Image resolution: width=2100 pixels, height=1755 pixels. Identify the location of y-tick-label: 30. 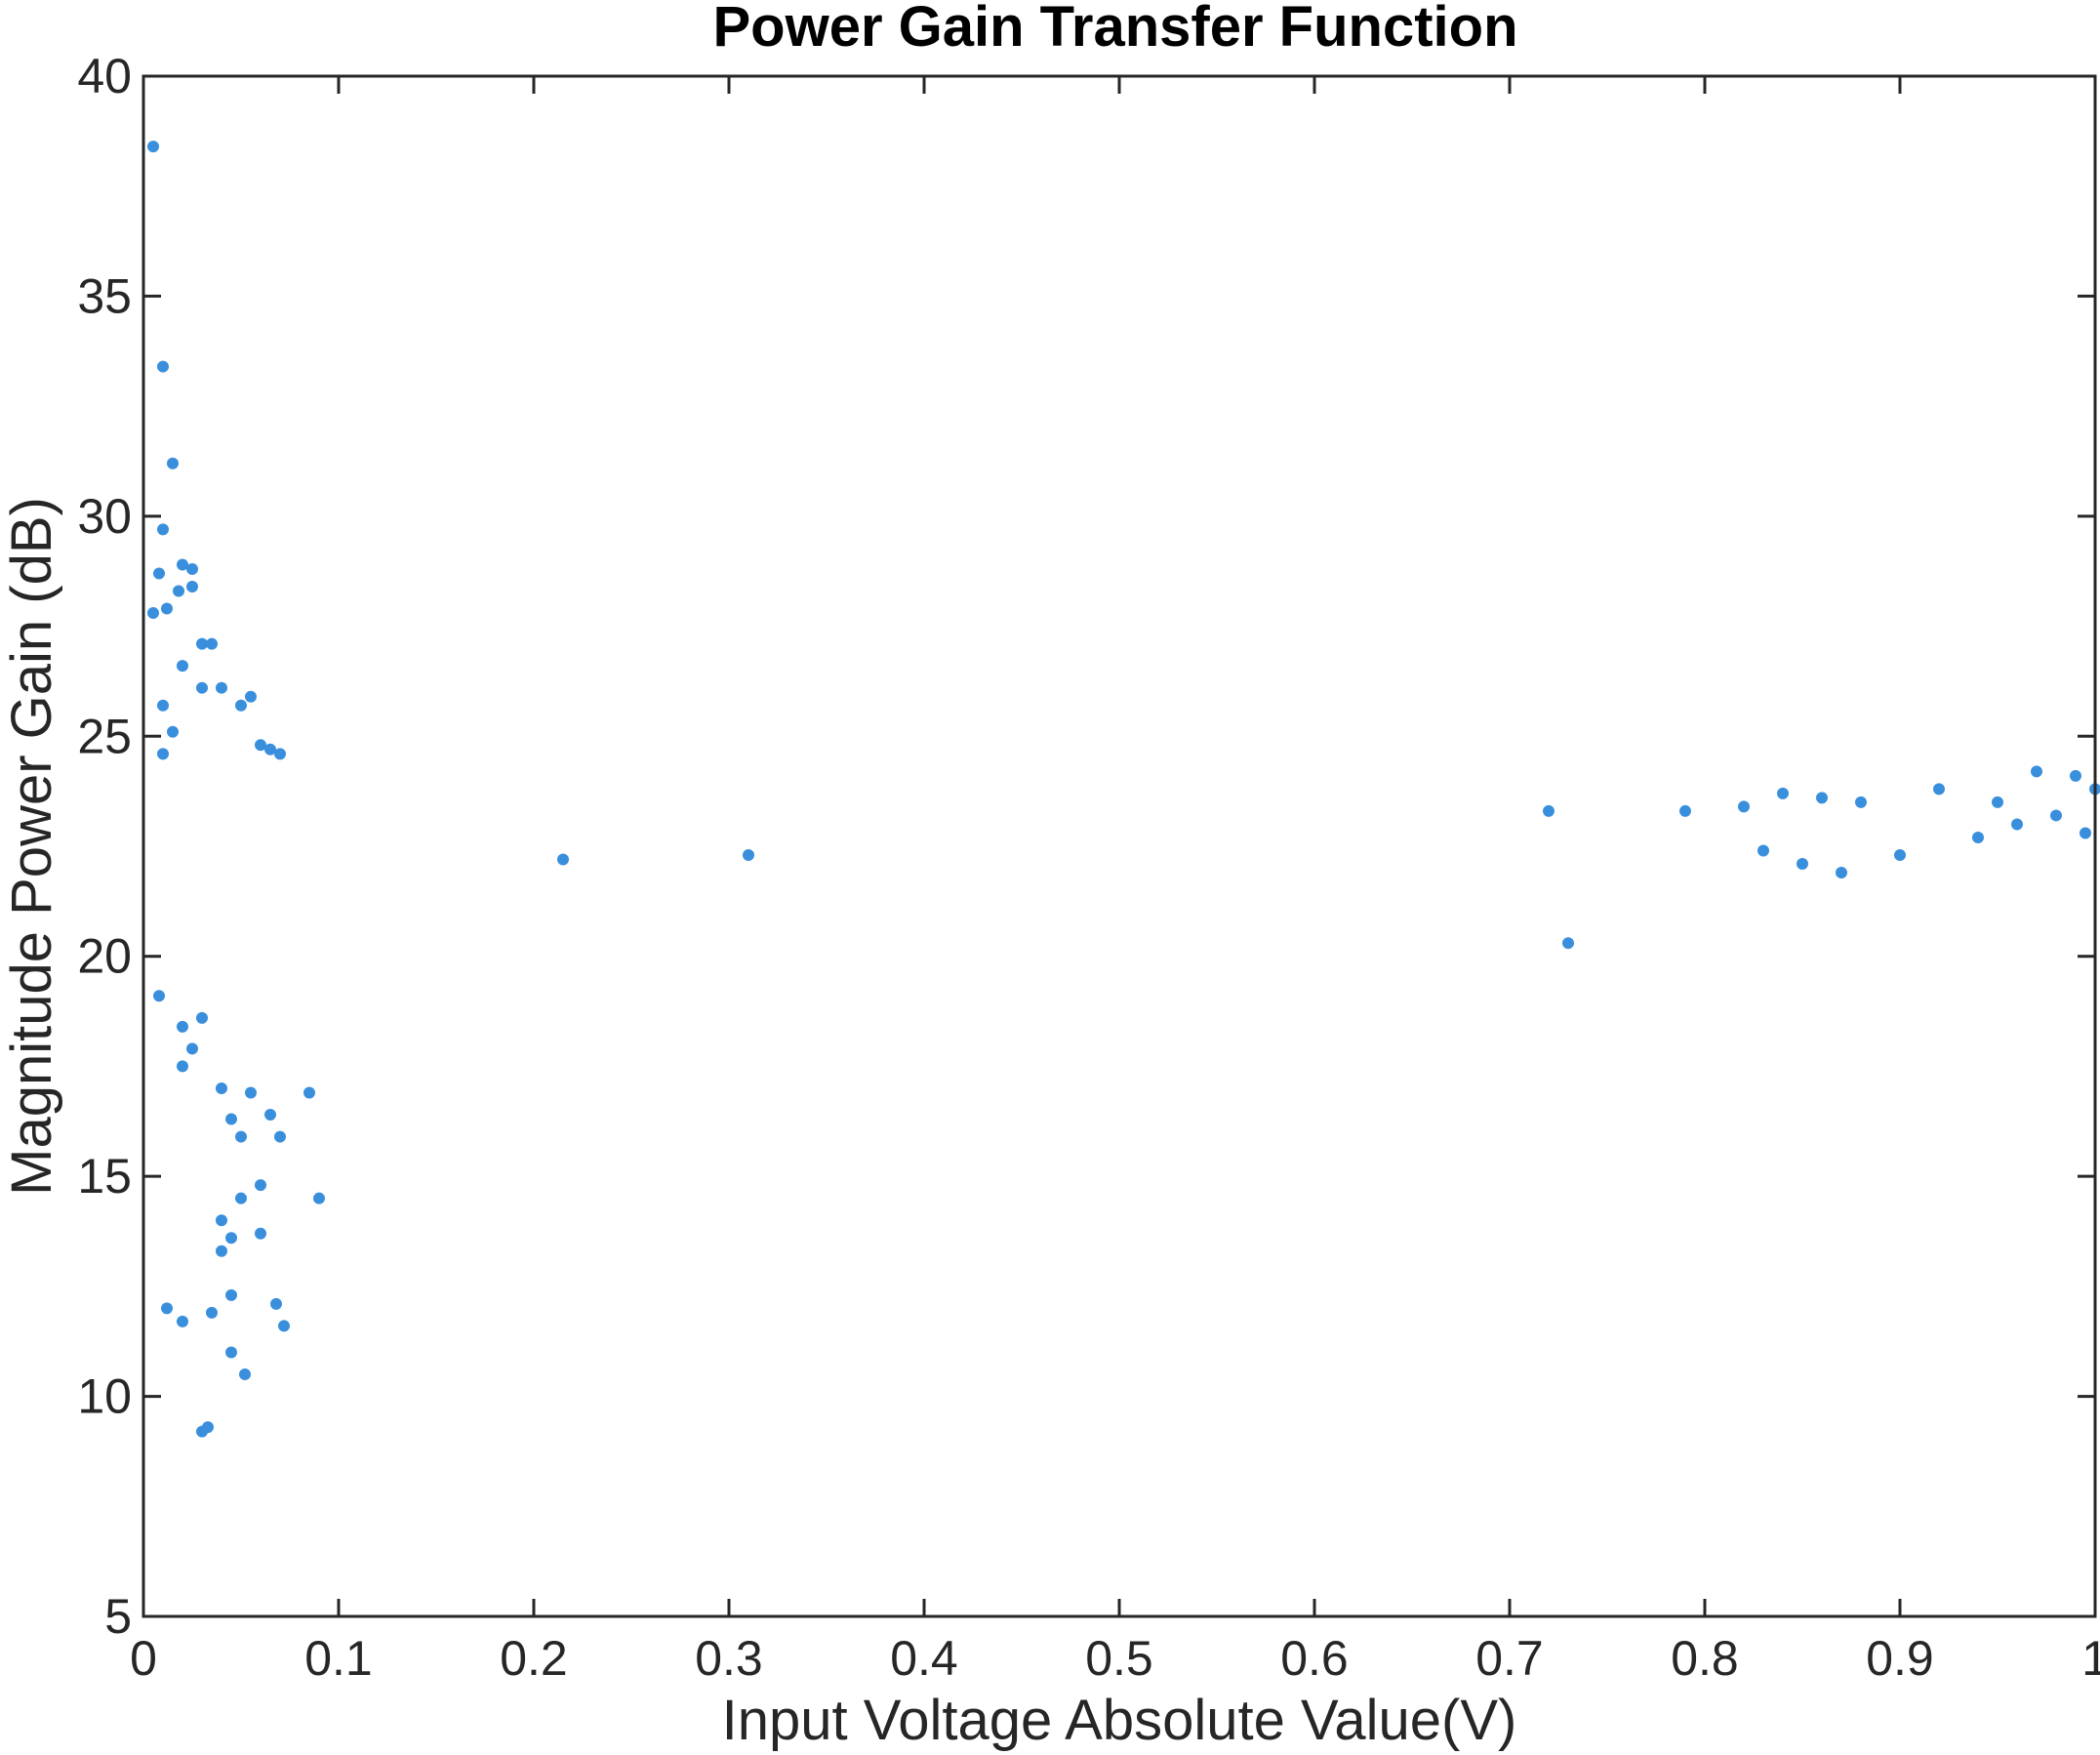
(104, 516).